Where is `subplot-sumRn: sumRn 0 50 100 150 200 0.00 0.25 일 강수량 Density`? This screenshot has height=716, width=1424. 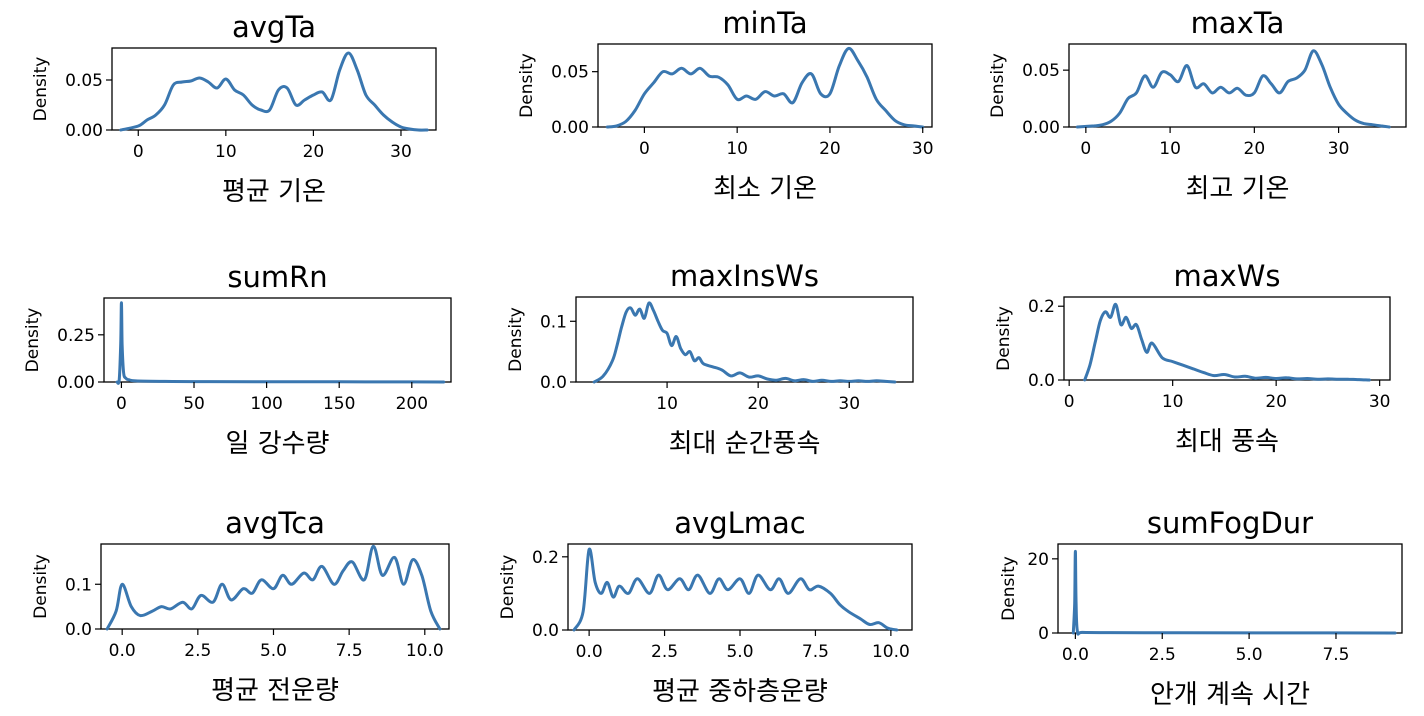 subplot-sumRn: sumRn 0 50 100 150 200 0.00 0.25 일 강수량 Density is located at coordinates (237, 359).